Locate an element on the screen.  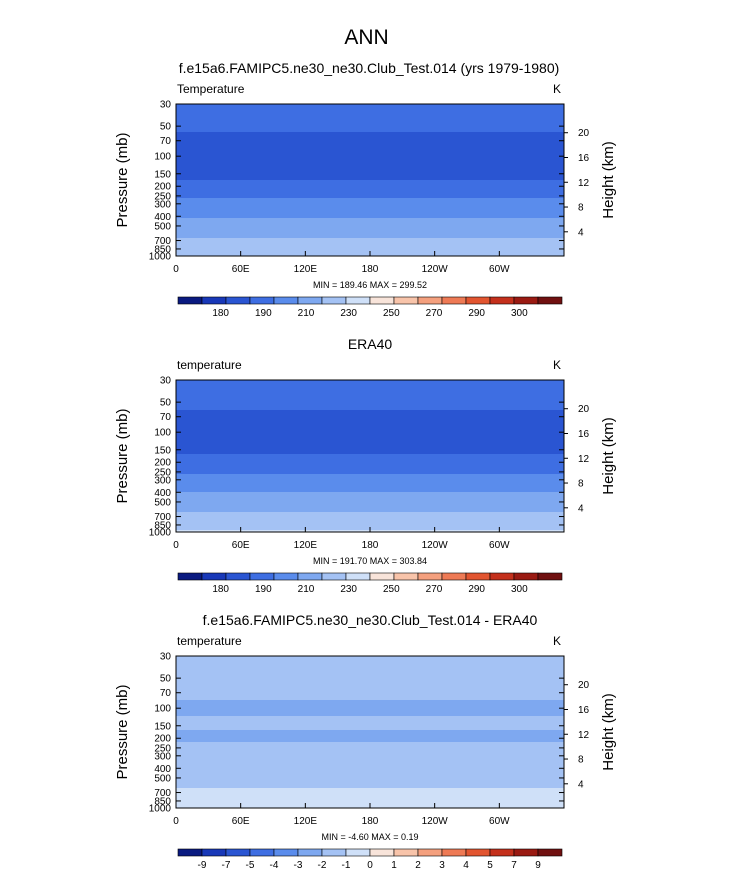
colorbar-tick-label: -9 is located at coordinates (202, 865).